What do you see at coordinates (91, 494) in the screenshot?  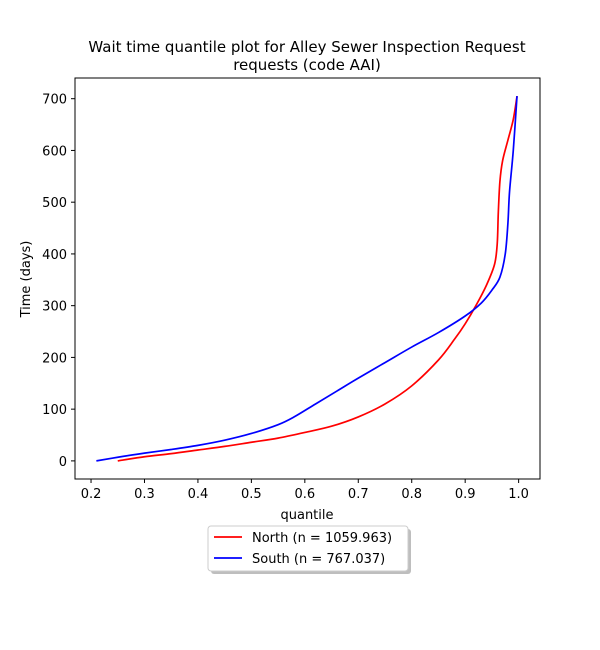 I see `x-tick-label: 0.2` at bounding box center [91, 494].